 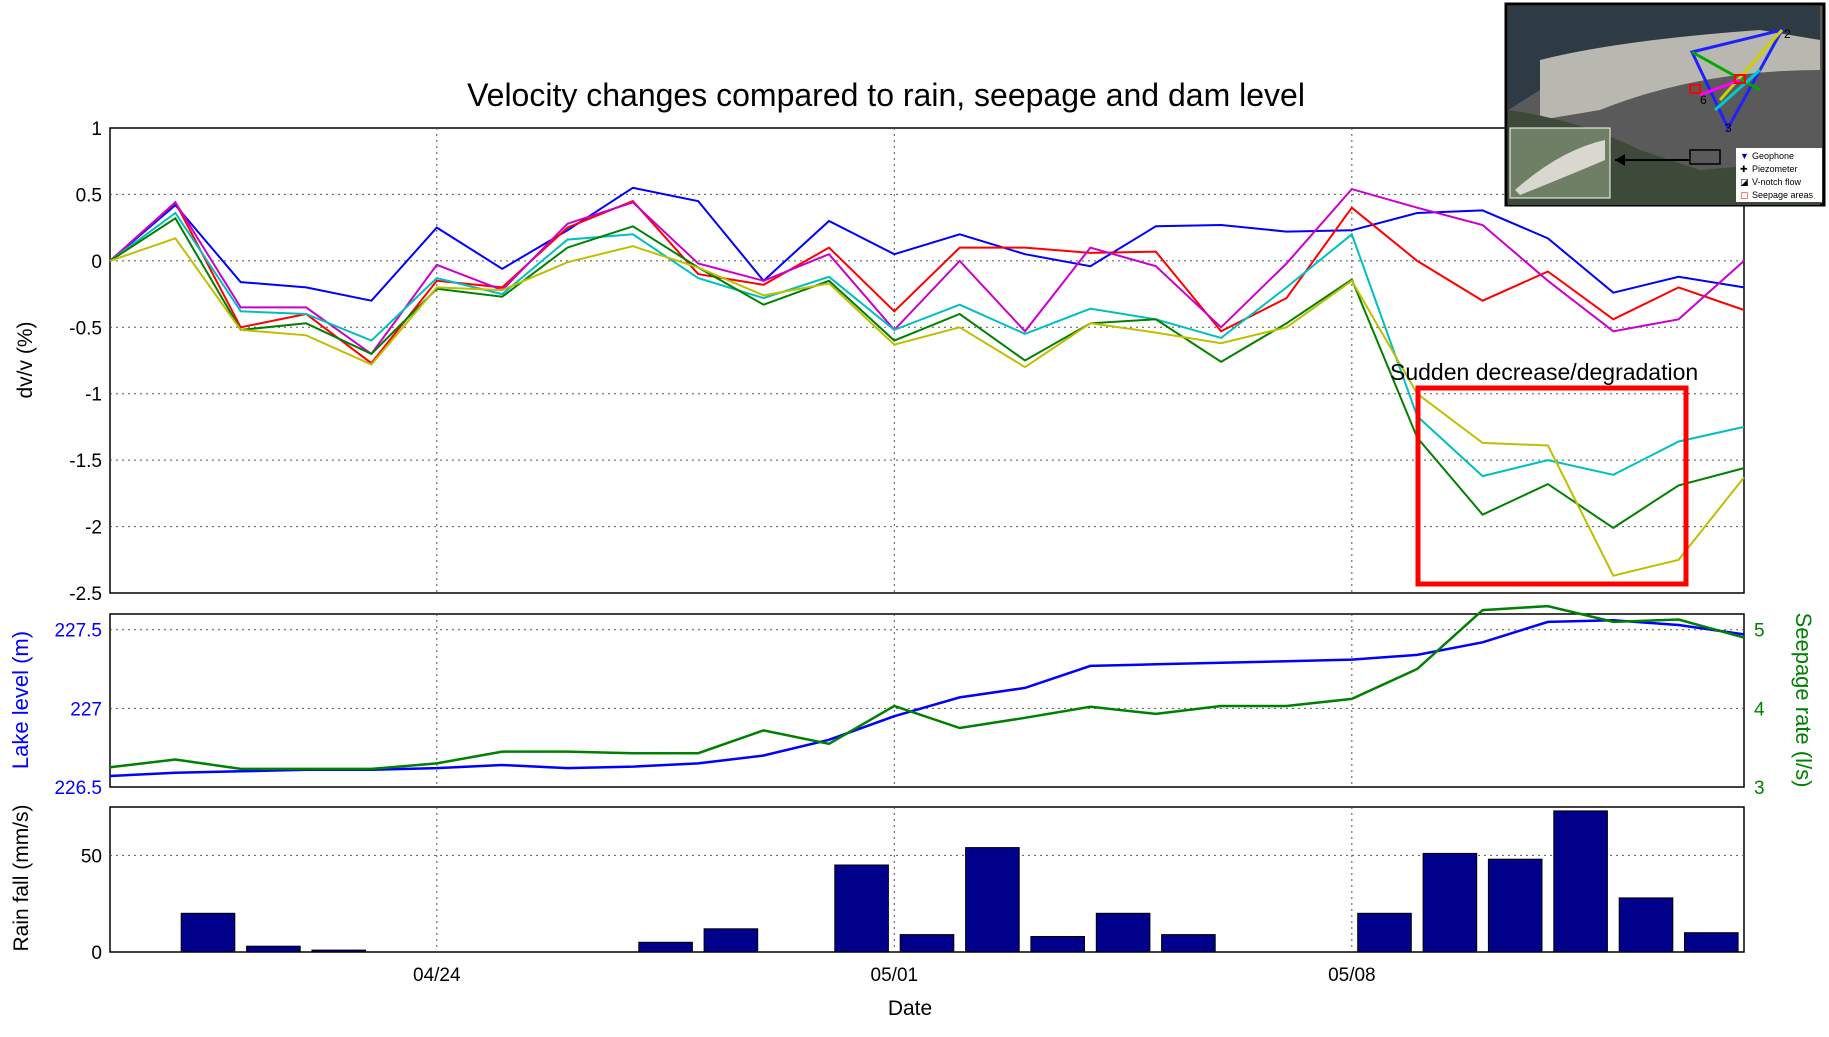 I want to click on degradation-box, so click(x=1552, y=486).